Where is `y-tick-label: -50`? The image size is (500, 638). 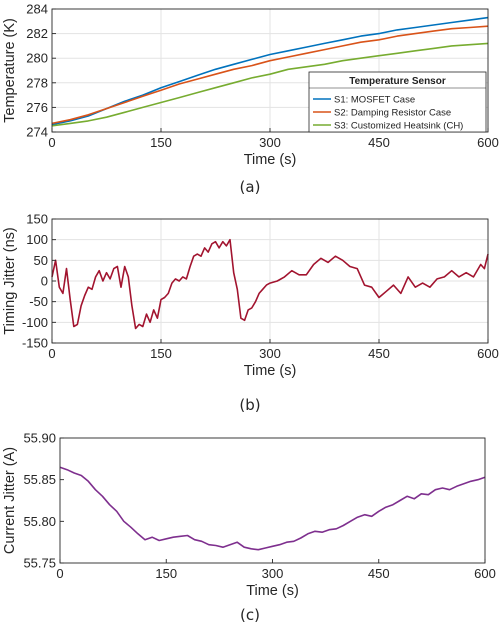 y-tick-label: -50 is located at coordinates (38, 301).